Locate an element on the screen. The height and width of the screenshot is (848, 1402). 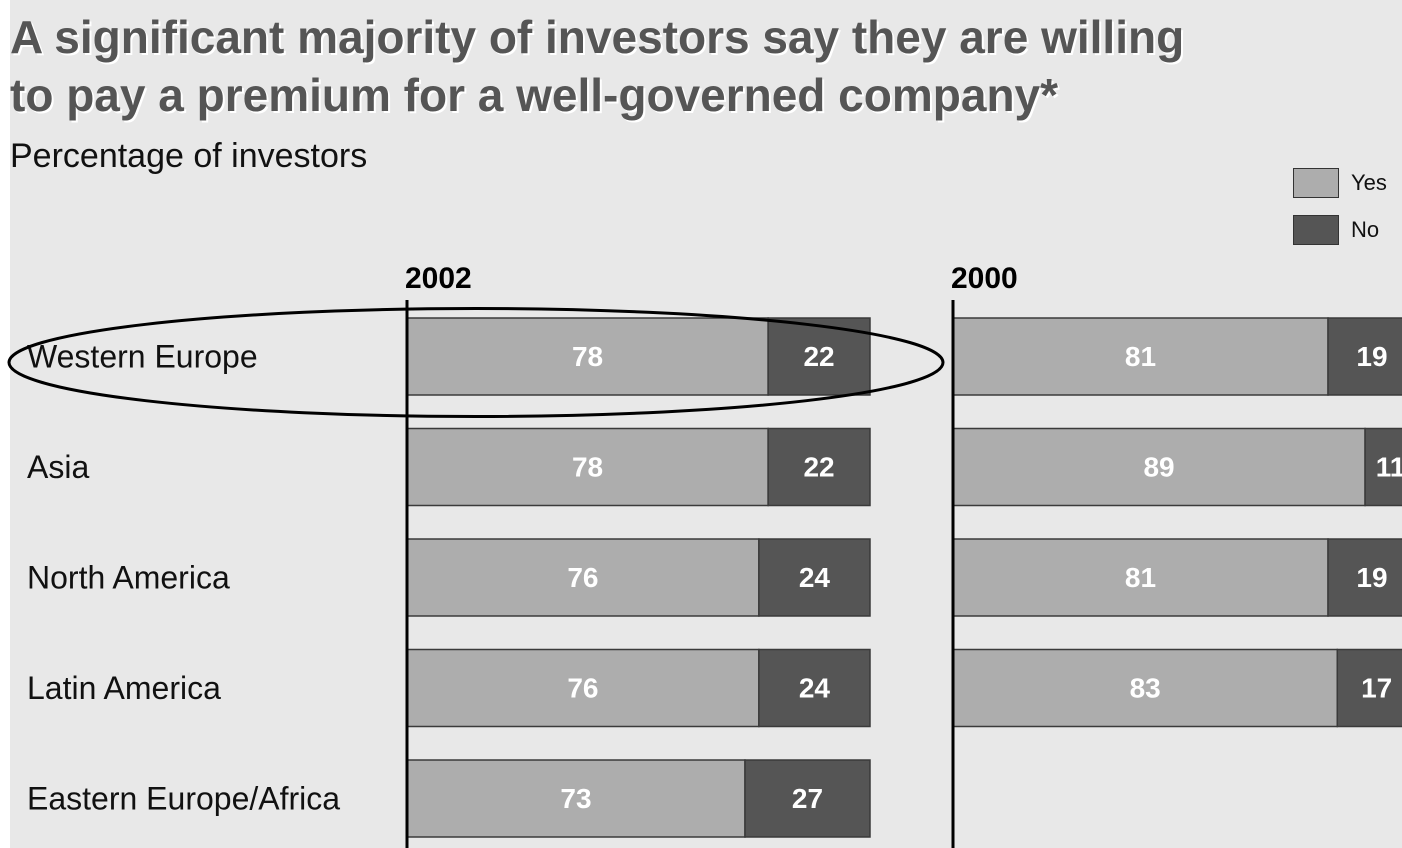
bar-label-2002-latin-america-no: 24 is located at coordinates (815, 688).